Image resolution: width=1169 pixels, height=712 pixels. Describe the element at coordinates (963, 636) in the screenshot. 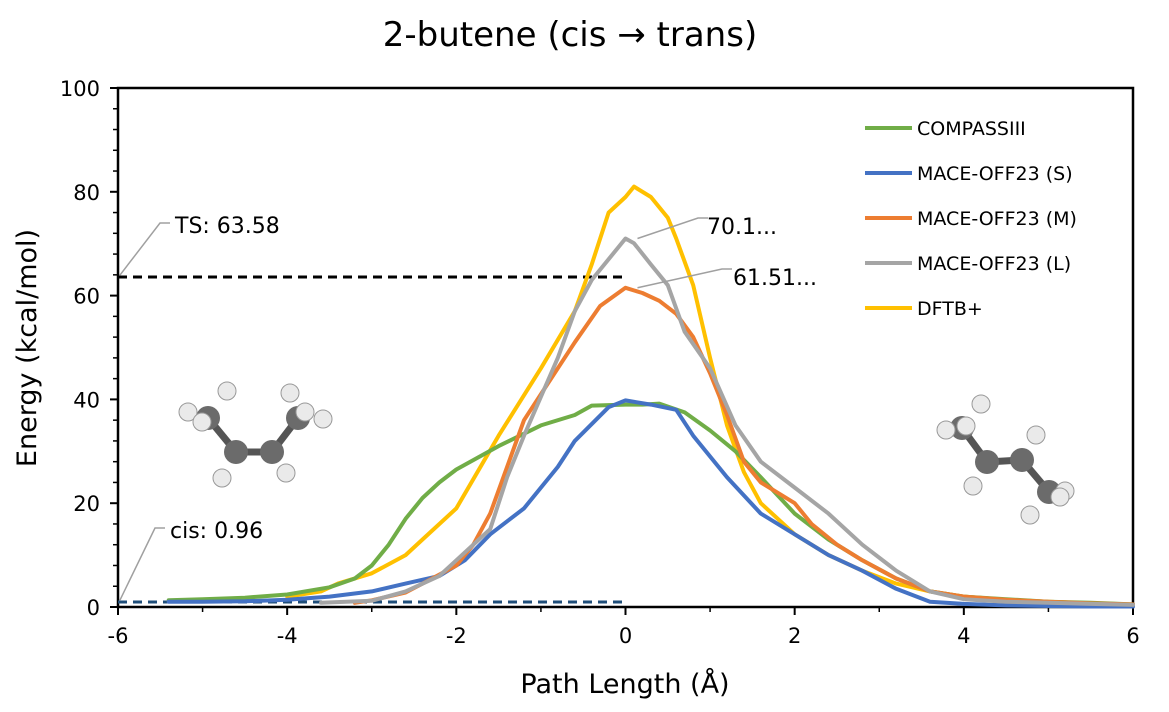

I see `x-tick-label: 4` at that location.